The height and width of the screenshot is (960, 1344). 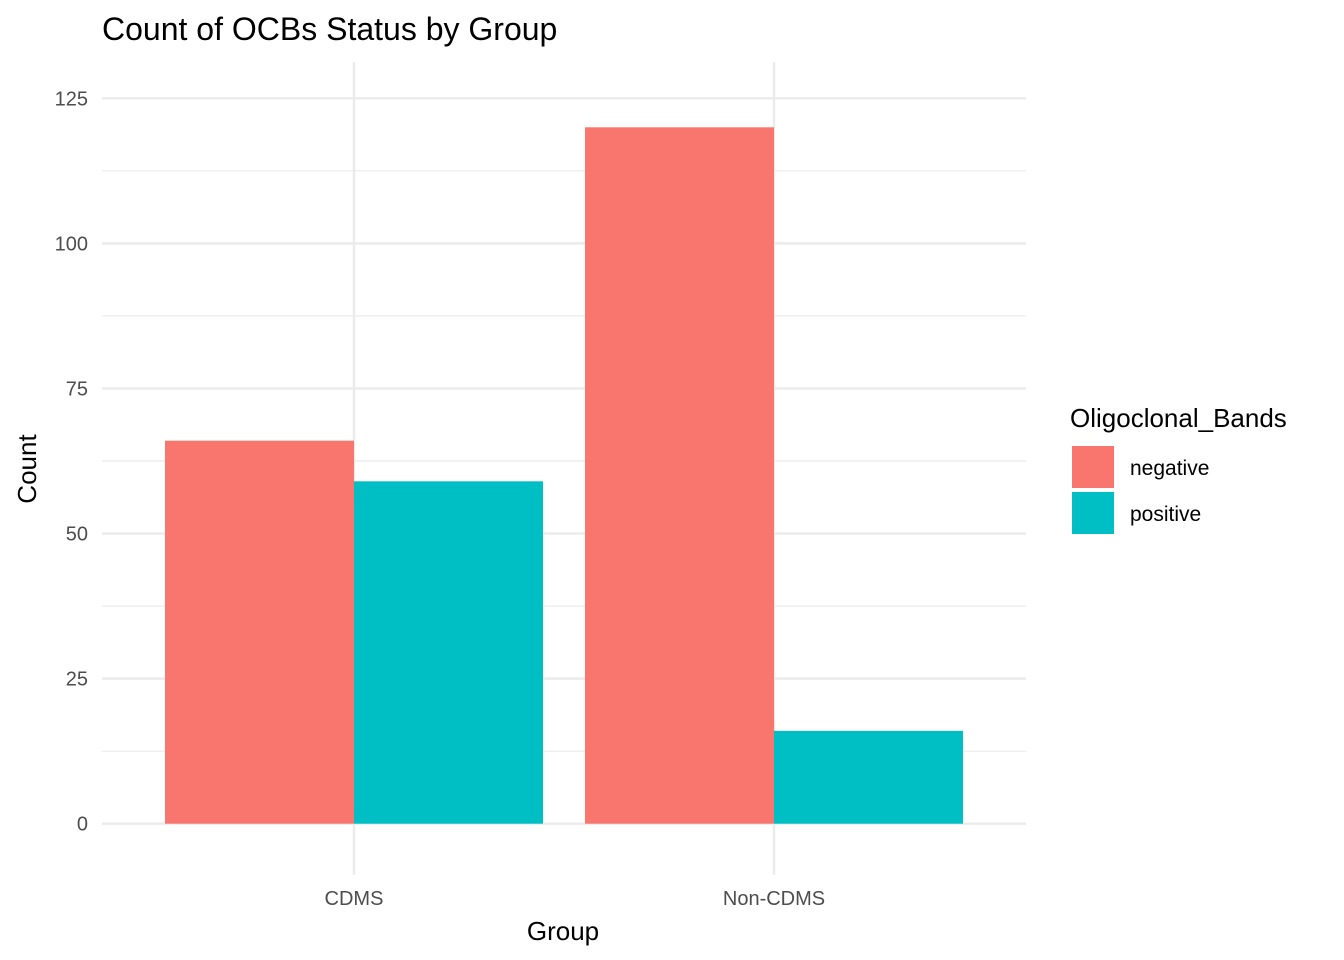 What do you see at coordinates (27, 469) in the screenshot?
I see `y-axis-title: Count` at bounding box center [27, 469].